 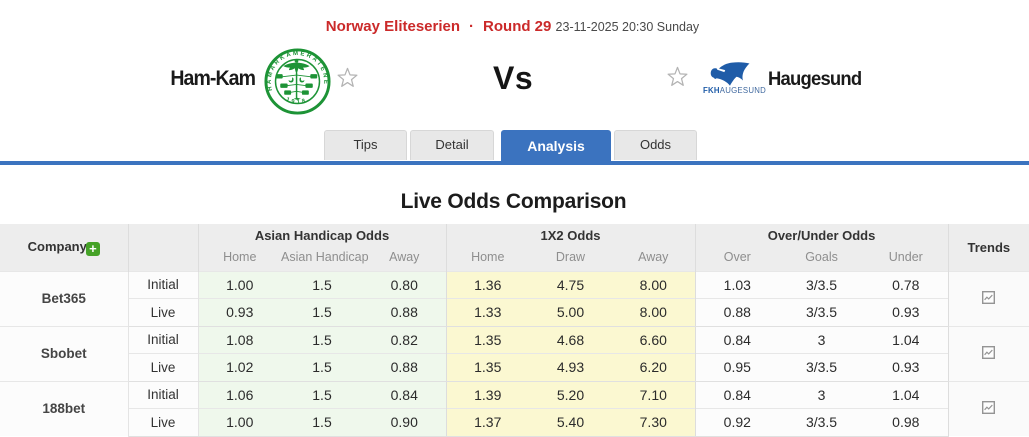 I want to click on svg-text: FKHAUGESUND, so click(x=734, y=90).